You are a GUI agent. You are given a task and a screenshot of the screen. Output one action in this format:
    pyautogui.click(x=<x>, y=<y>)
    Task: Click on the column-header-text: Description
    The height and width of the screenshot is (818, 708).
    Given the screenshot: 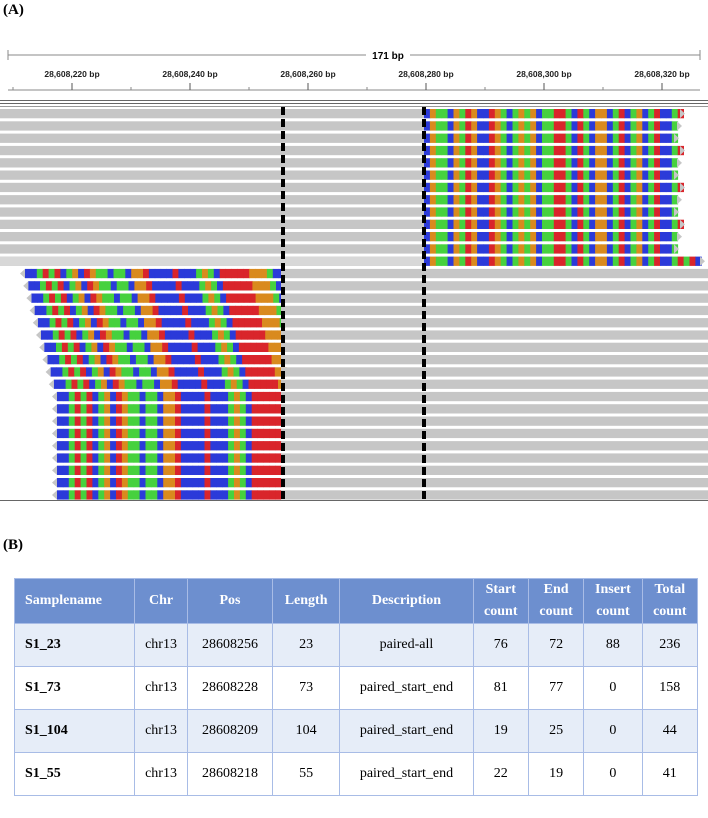 What is the action you would take?
    pyautogui.click(x=406, y=600)
    